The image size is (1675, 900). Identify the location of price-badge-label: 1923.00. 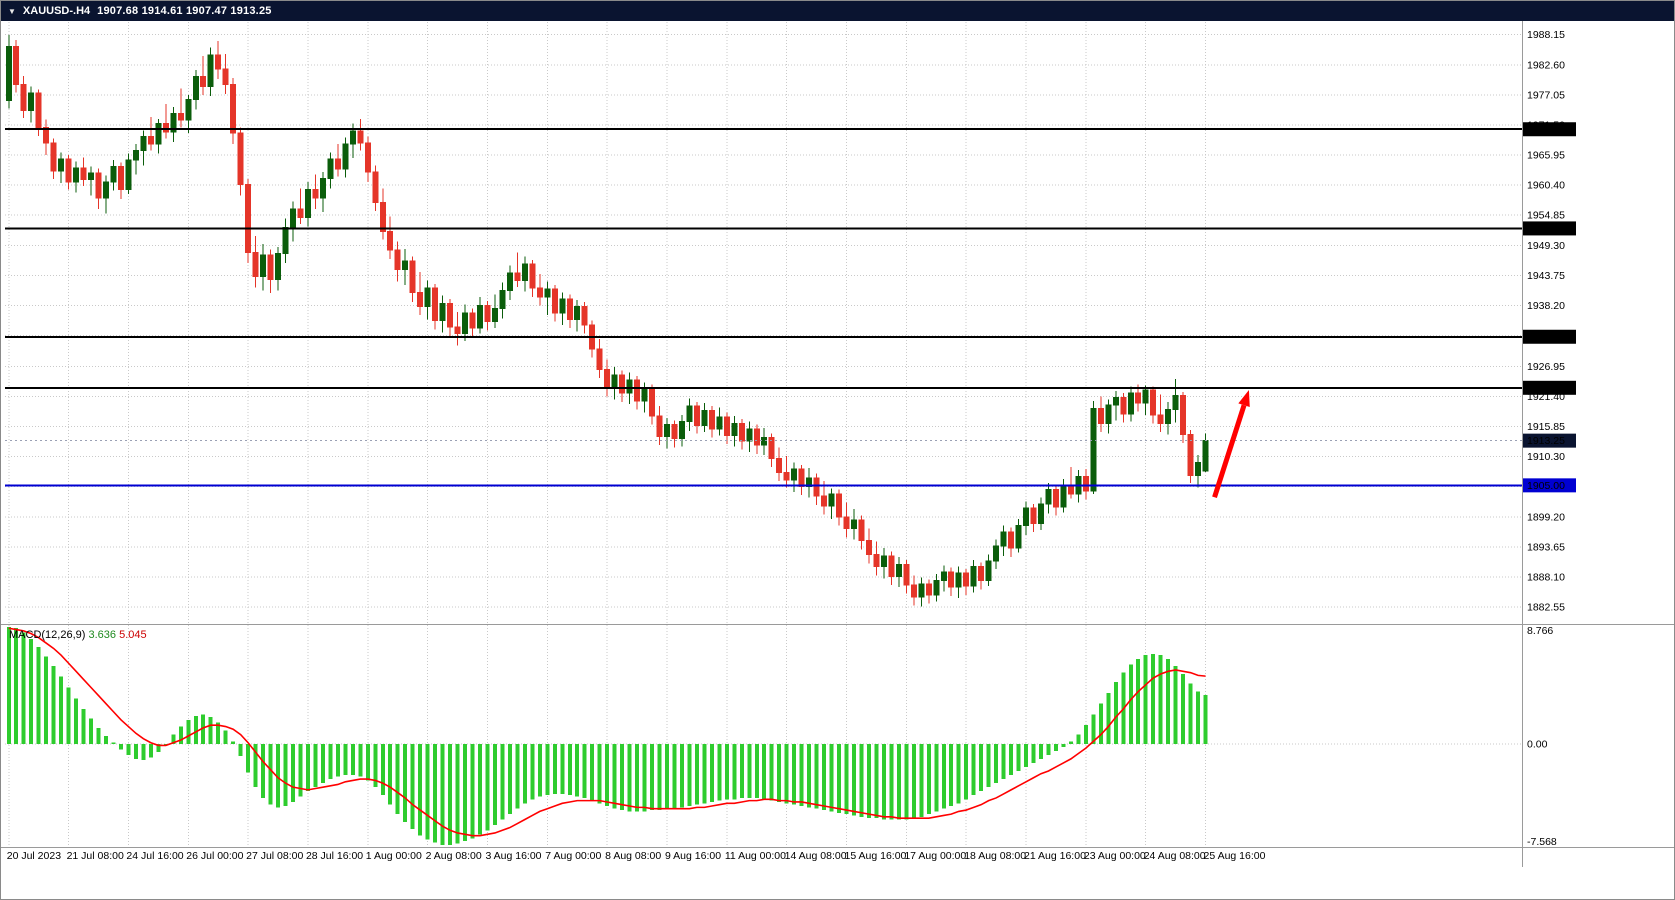
(1546, 388).